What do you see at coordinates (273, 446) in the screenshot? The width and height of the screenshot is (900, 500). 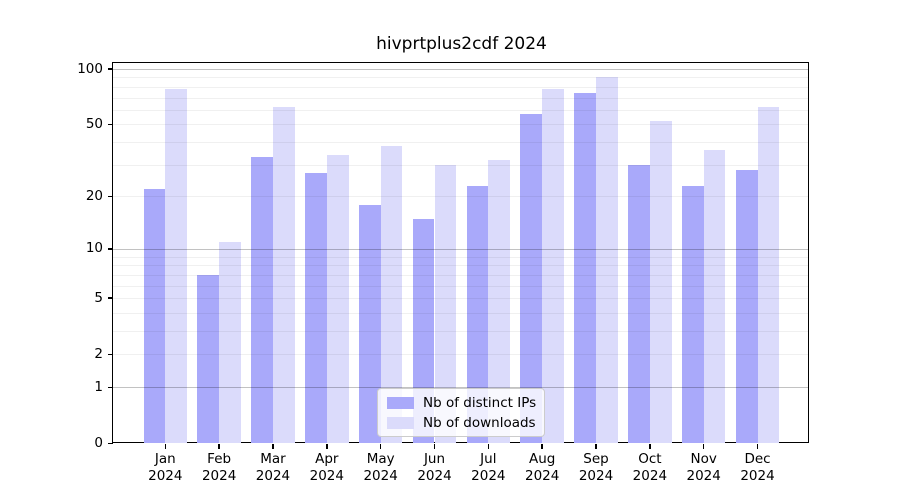 I see `x-tick-mar` at bounding box center [273, 446].